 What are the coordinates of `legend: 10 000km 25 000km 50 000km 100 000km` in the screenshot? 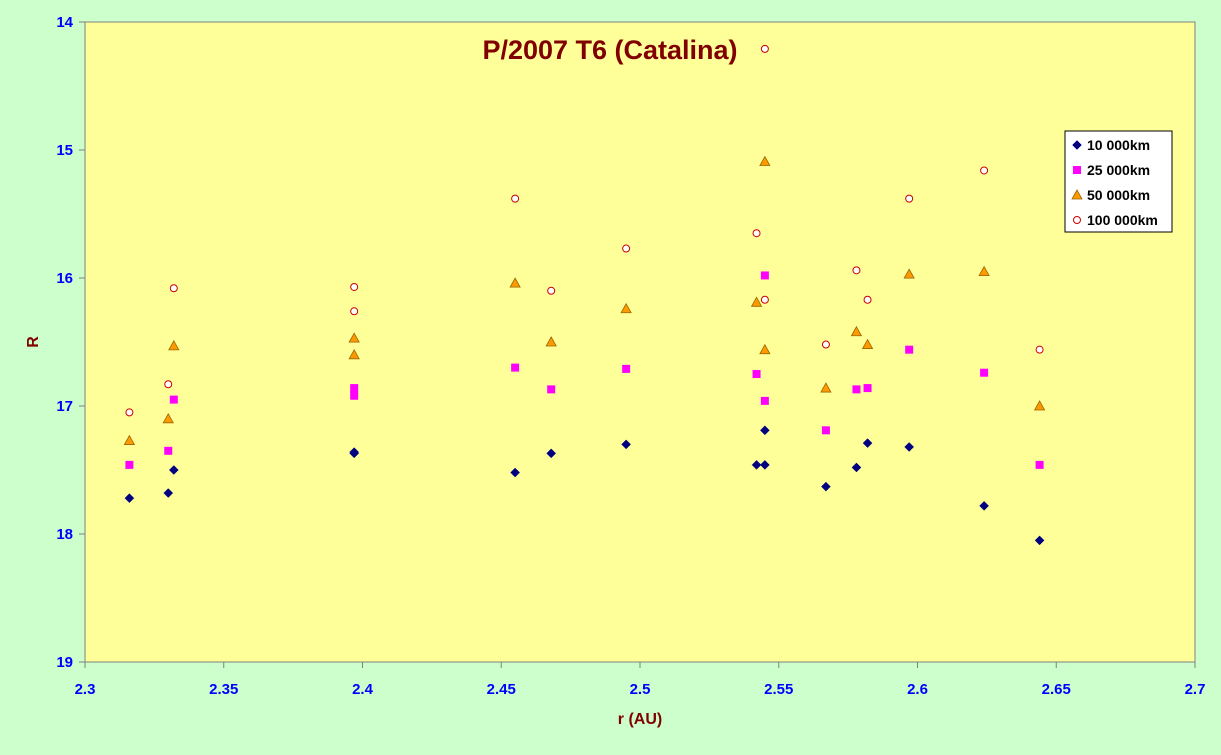 It's located at (1118, 181).